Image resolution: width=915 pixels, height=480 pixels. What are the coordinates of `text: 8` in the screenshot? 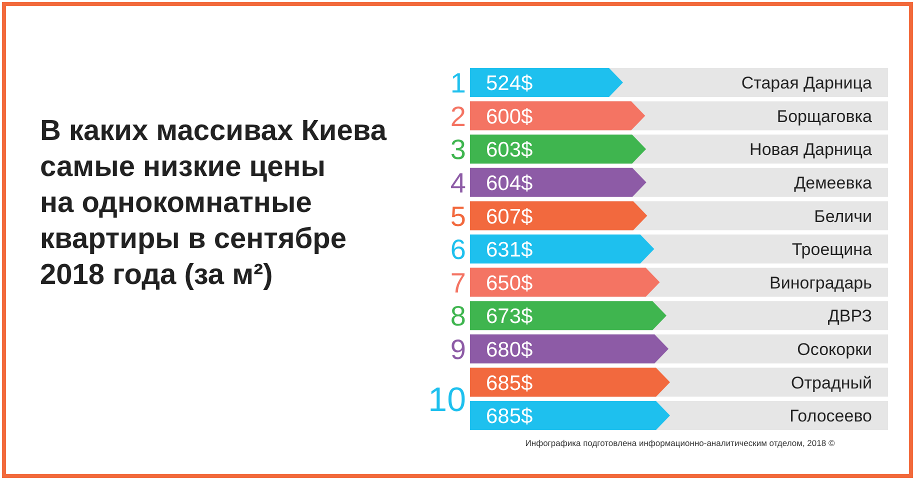 It's located at (458, 316).